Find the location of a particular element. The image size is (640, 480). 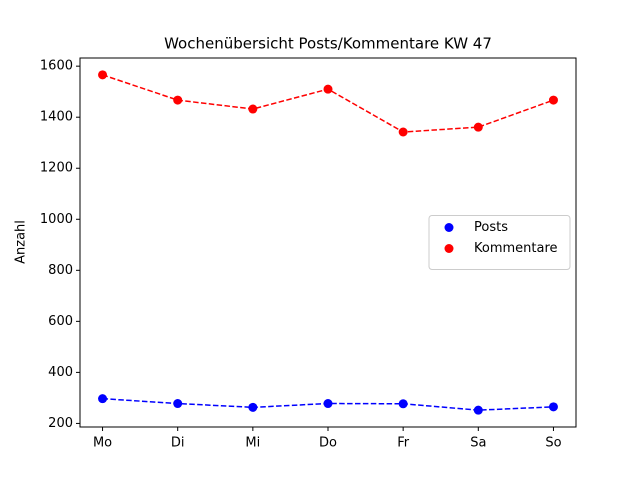

y-tick-label: 1400 is located at coordinates (56, 117).